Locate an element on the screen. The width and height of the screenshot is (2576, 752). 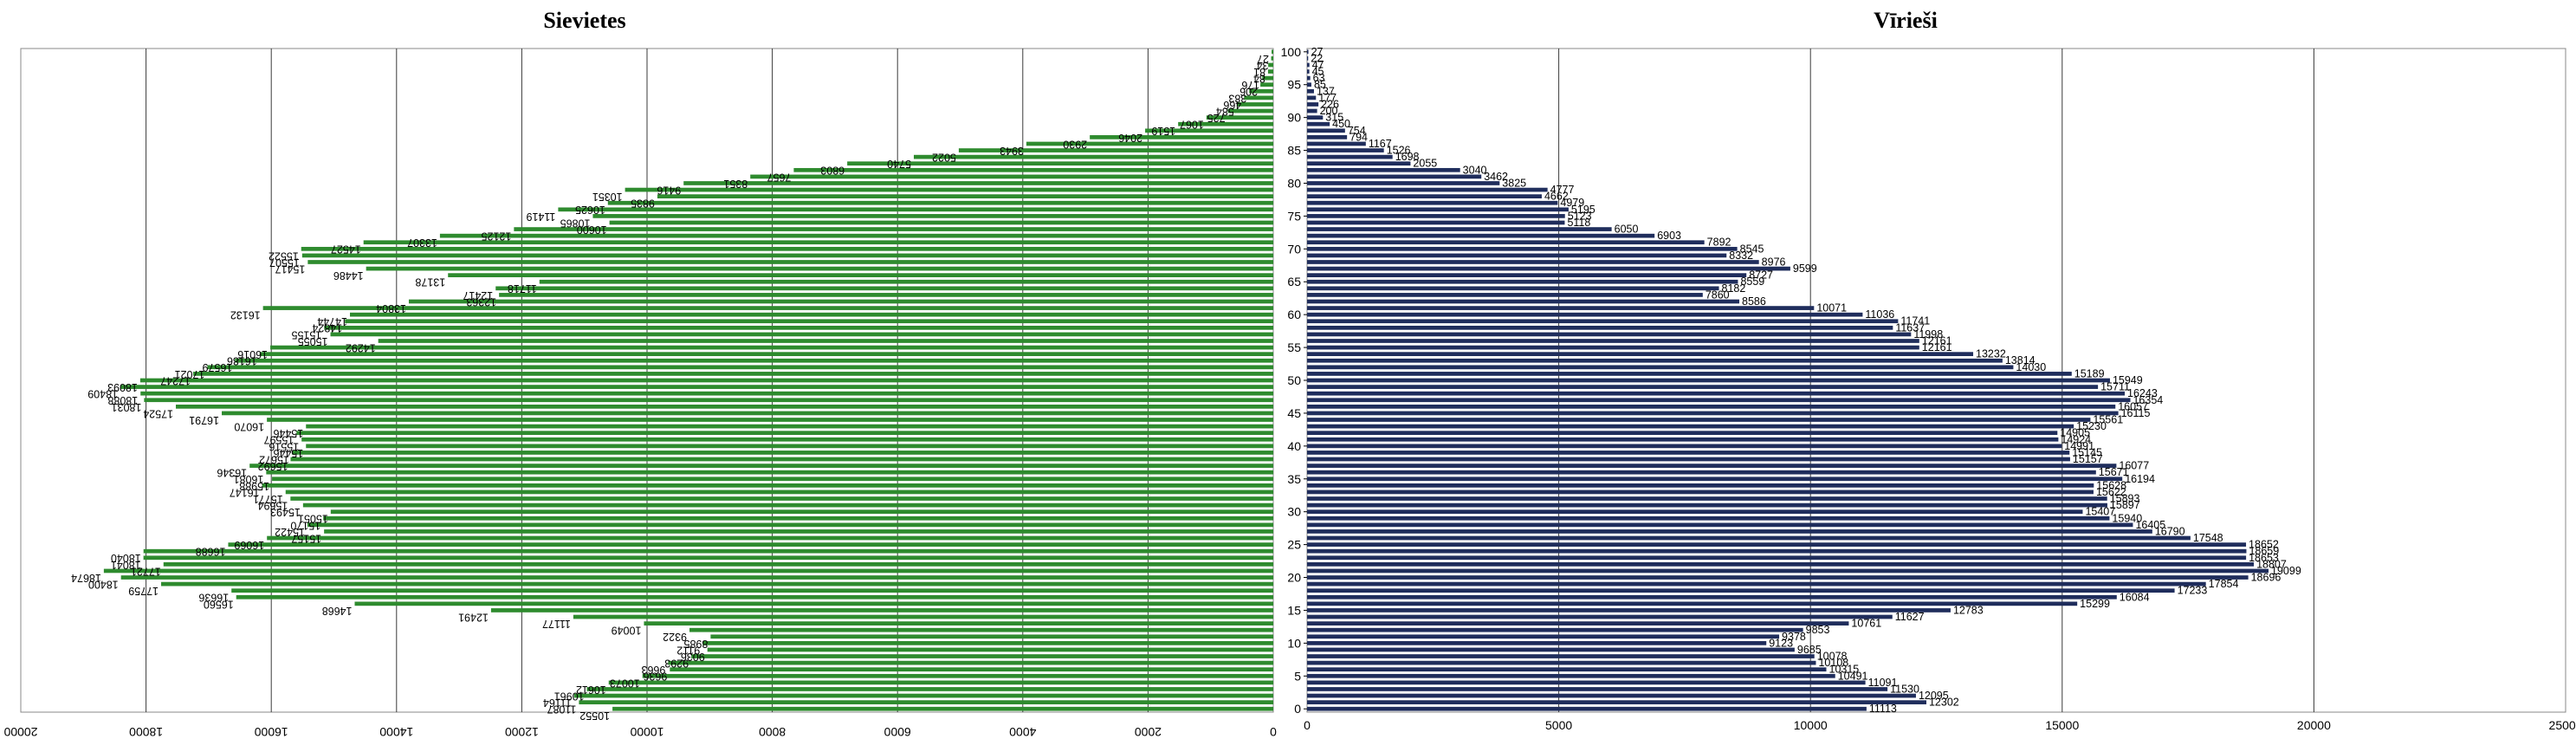
male-bar-label: 8976 is located at coordinates (1774, 262).